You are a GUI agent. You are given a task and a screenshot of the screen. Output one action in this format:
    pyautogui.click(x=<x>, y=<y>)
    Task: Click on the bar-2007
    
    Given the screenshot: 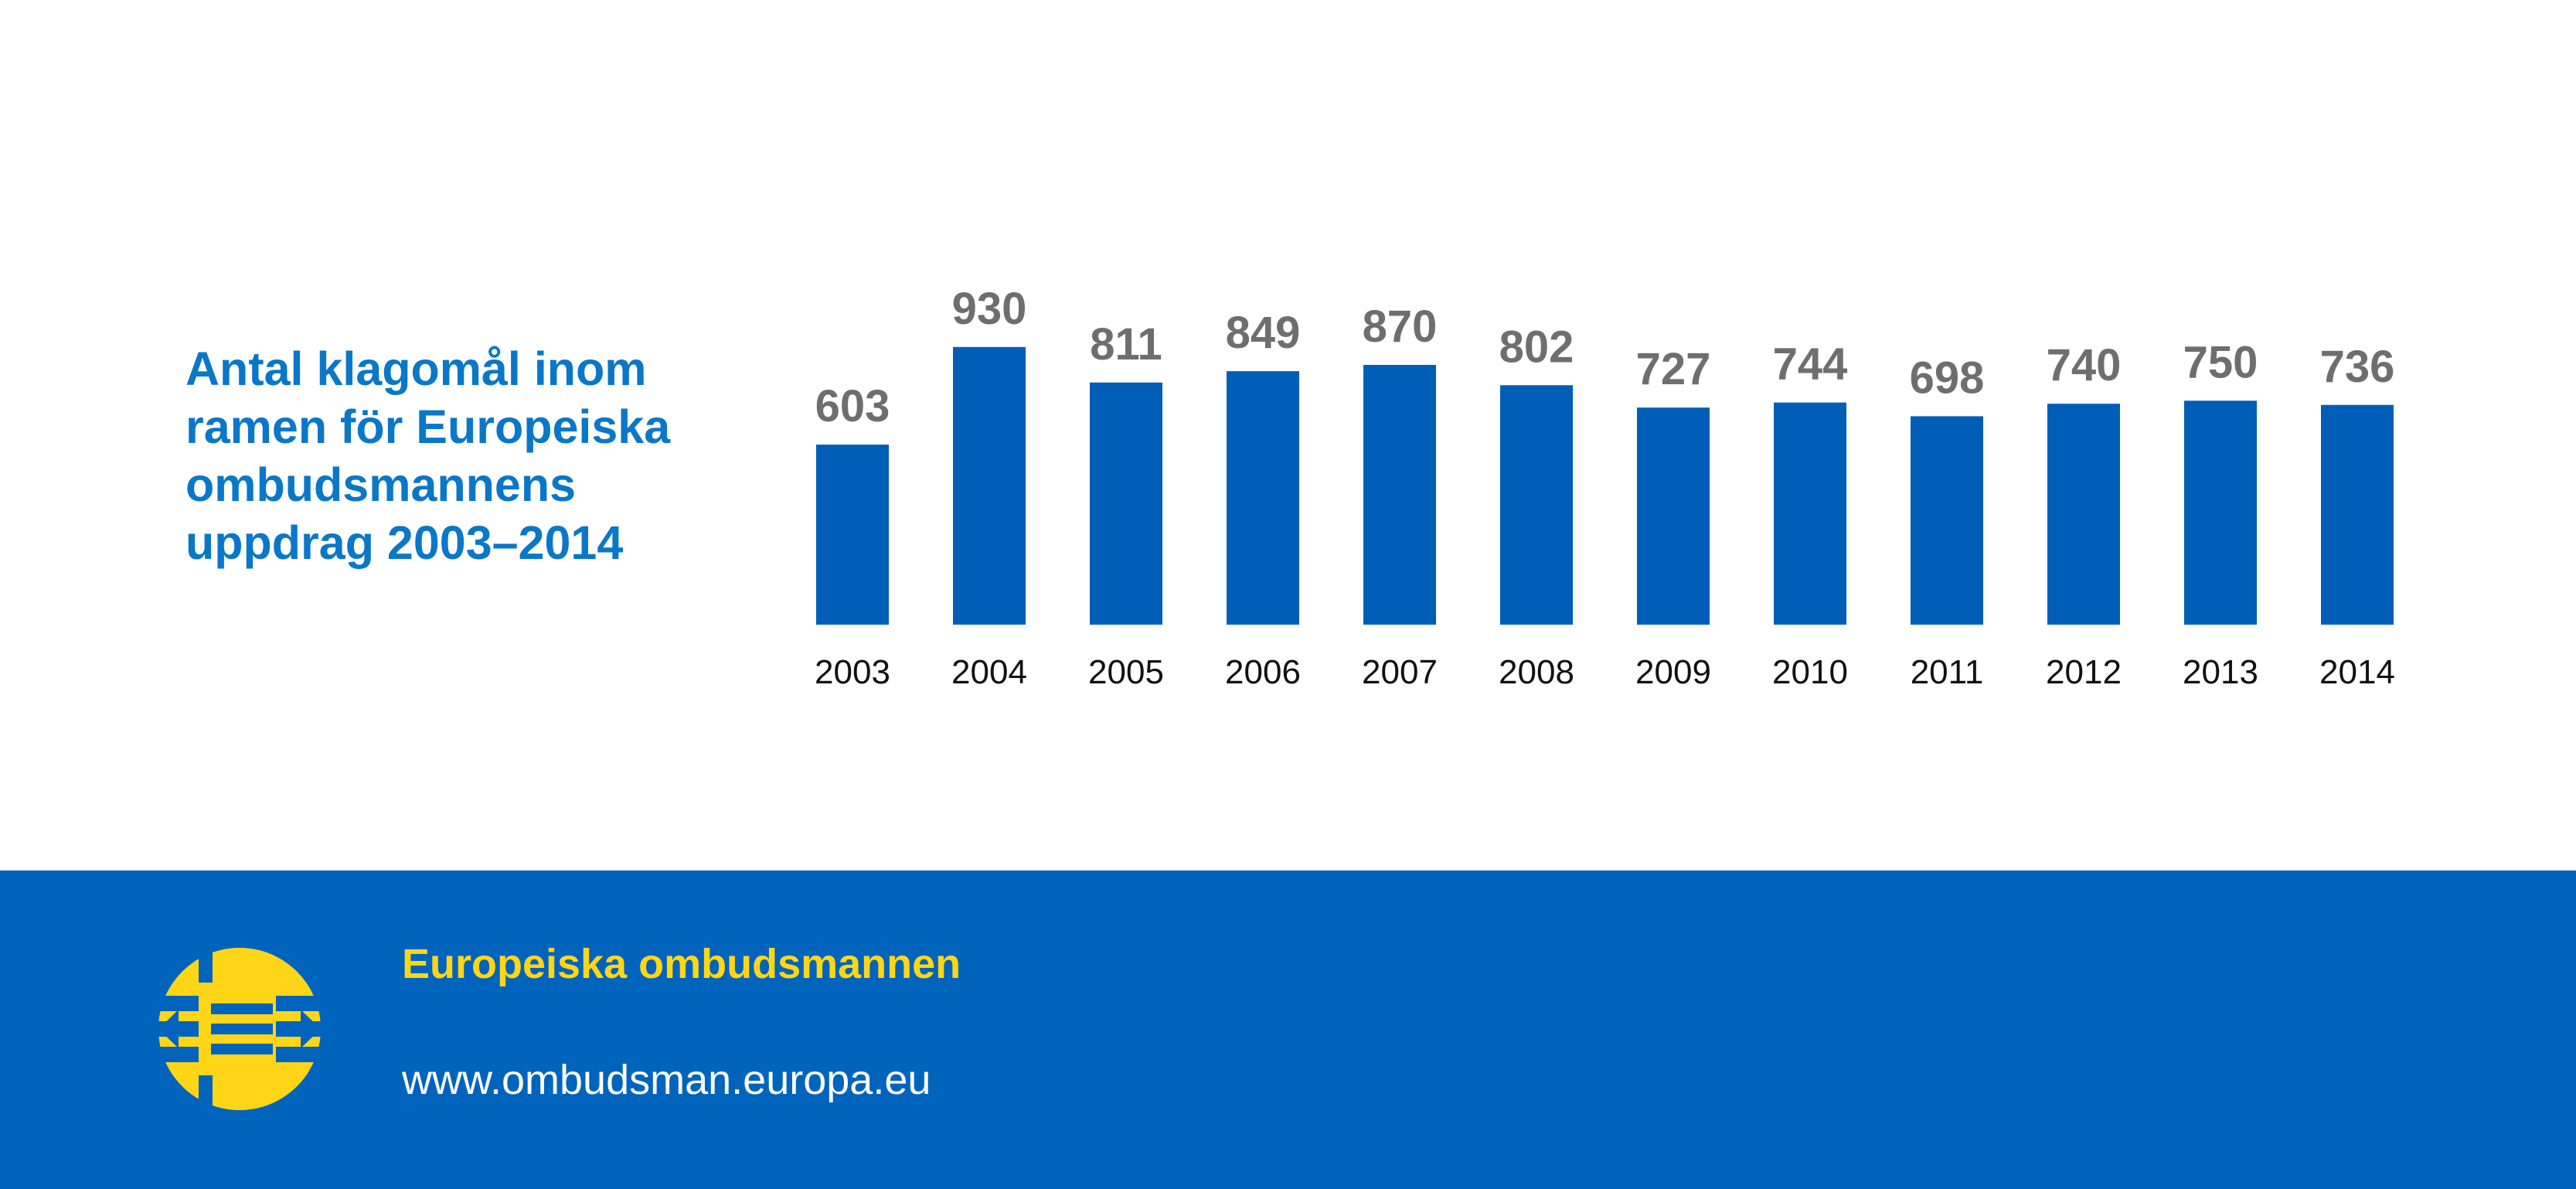 What is the action you would take?
    pyautogui.click(x=1399, y=495)
    